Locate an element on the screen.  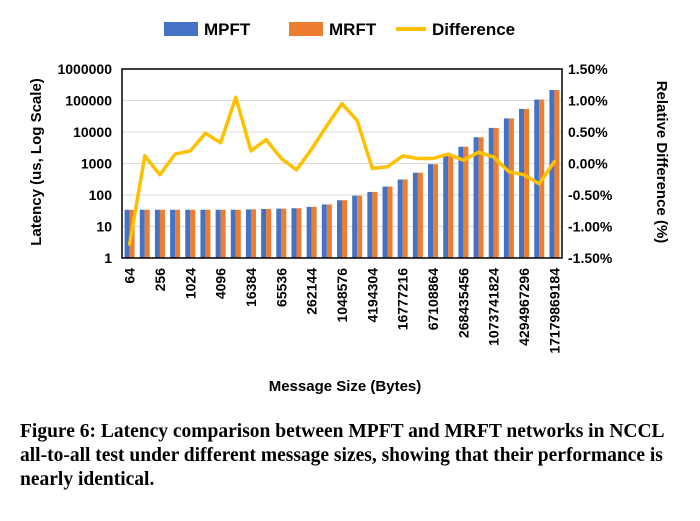
y-axis-ticks: 1 10 100 1000 10000 100000 1000000 is located at coordinates (84, 163).